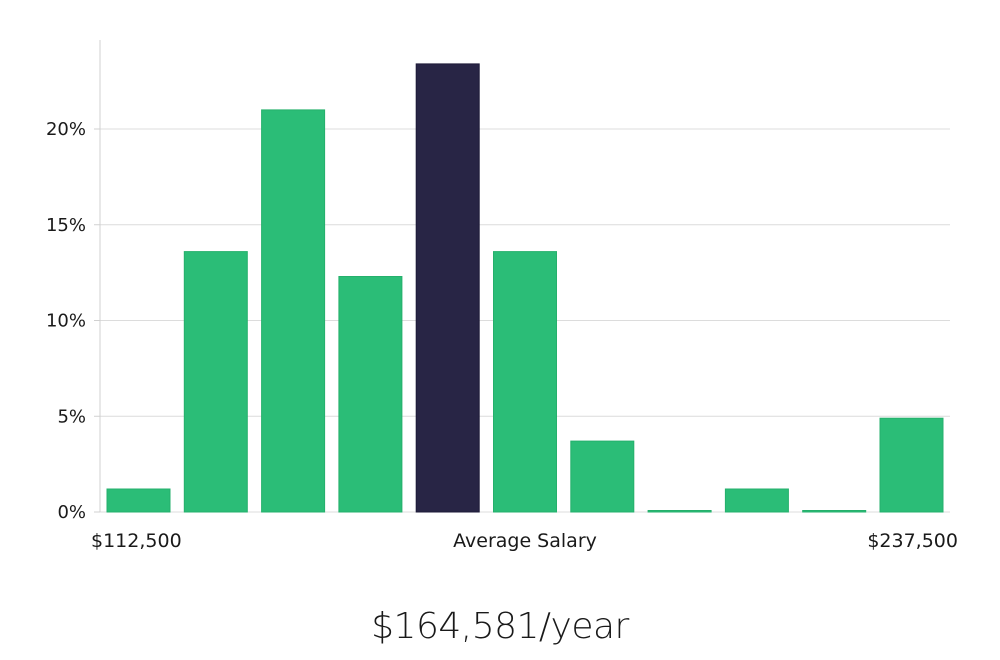 The width and height of the screenshot is (1000, 660). What do you see at coordinates (912, 541) in the screenshot?
I see `x-max-label: $237,500` at bounding box center [912, 541].